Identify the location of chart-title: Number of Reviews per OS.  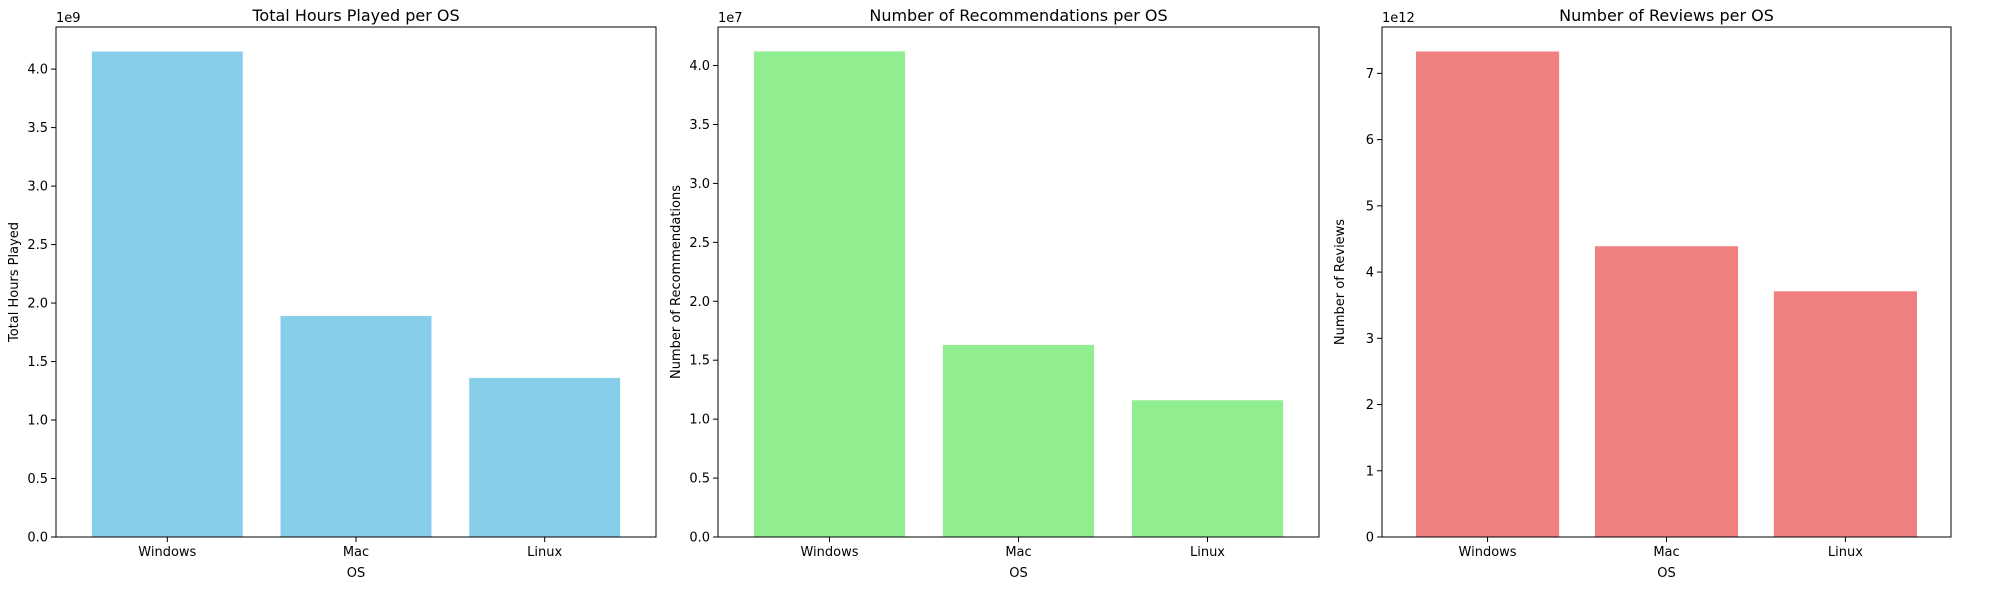
(1666, 15).